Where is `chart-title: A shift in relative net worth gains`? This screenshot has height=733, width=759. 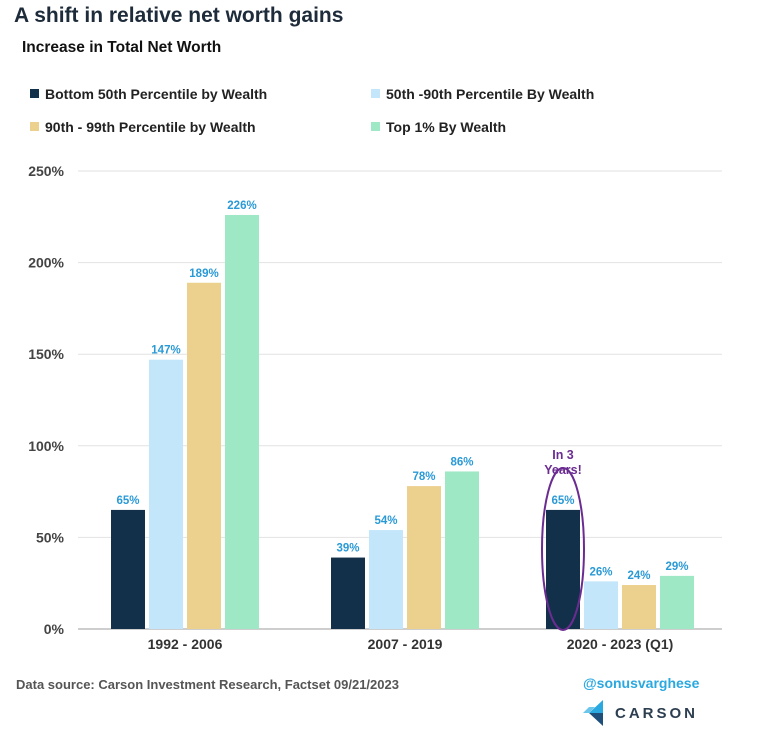 chart-title: A shift in relative net worth gains is located at coordinates (179, 15).